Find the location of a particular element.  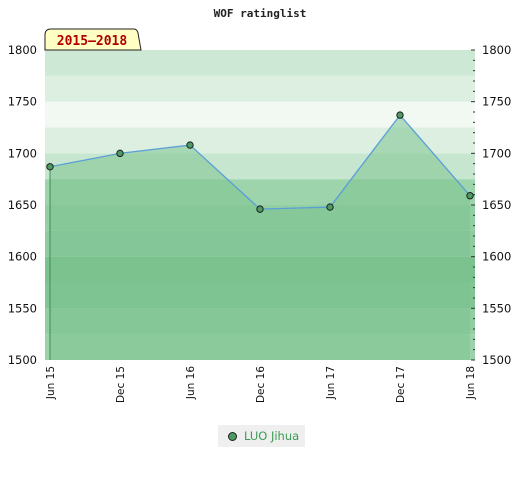

x-tick-label: Jun 15 is located at coordinates (51, 383).